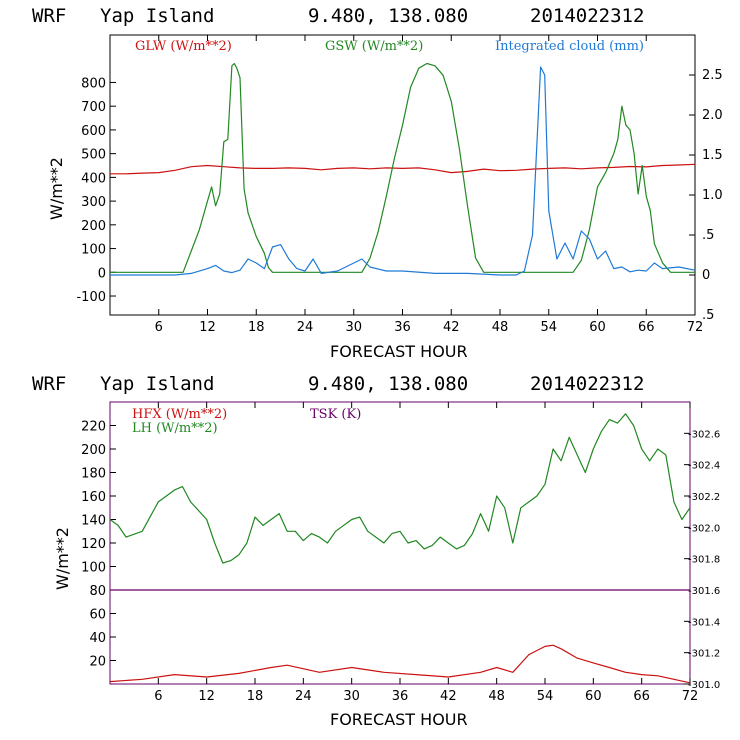 The image size is (740, 740). Describe the element at coordinates (93, 107) in the screenshot. I see `top-y-tick-label: 700` at that location.